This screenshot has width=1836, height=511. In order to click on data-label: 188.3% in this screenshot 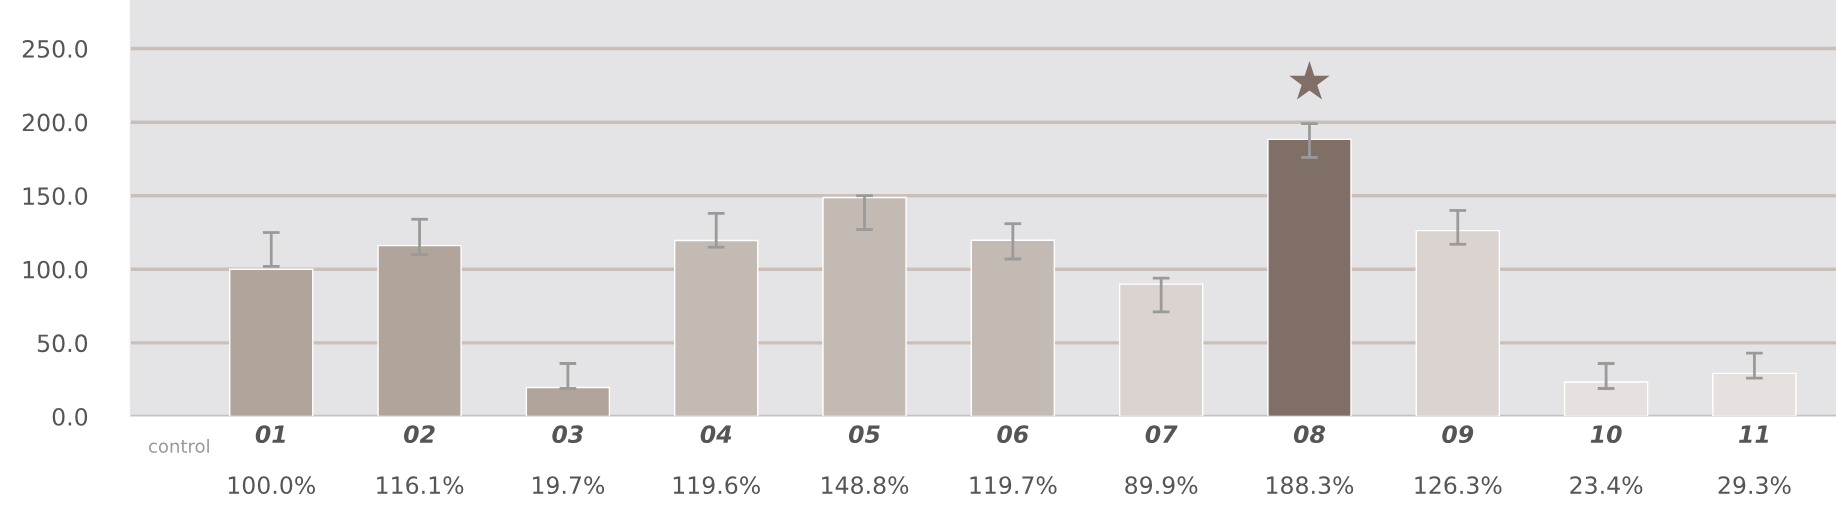, I will do `click(1310, 485)`.